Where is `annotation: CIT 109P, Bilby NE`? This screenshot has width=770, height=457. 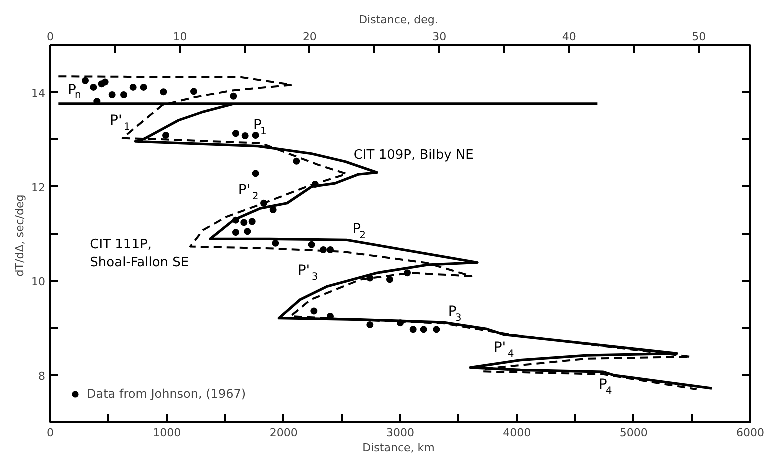
annotation: CIT 109P, Bilby NE is located at coordinates (414, 155).